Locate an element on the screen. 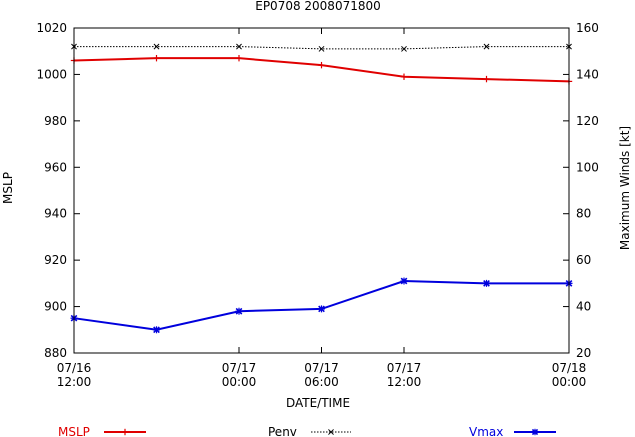  legend-label: Vmax is located at coordinates (486, 431).